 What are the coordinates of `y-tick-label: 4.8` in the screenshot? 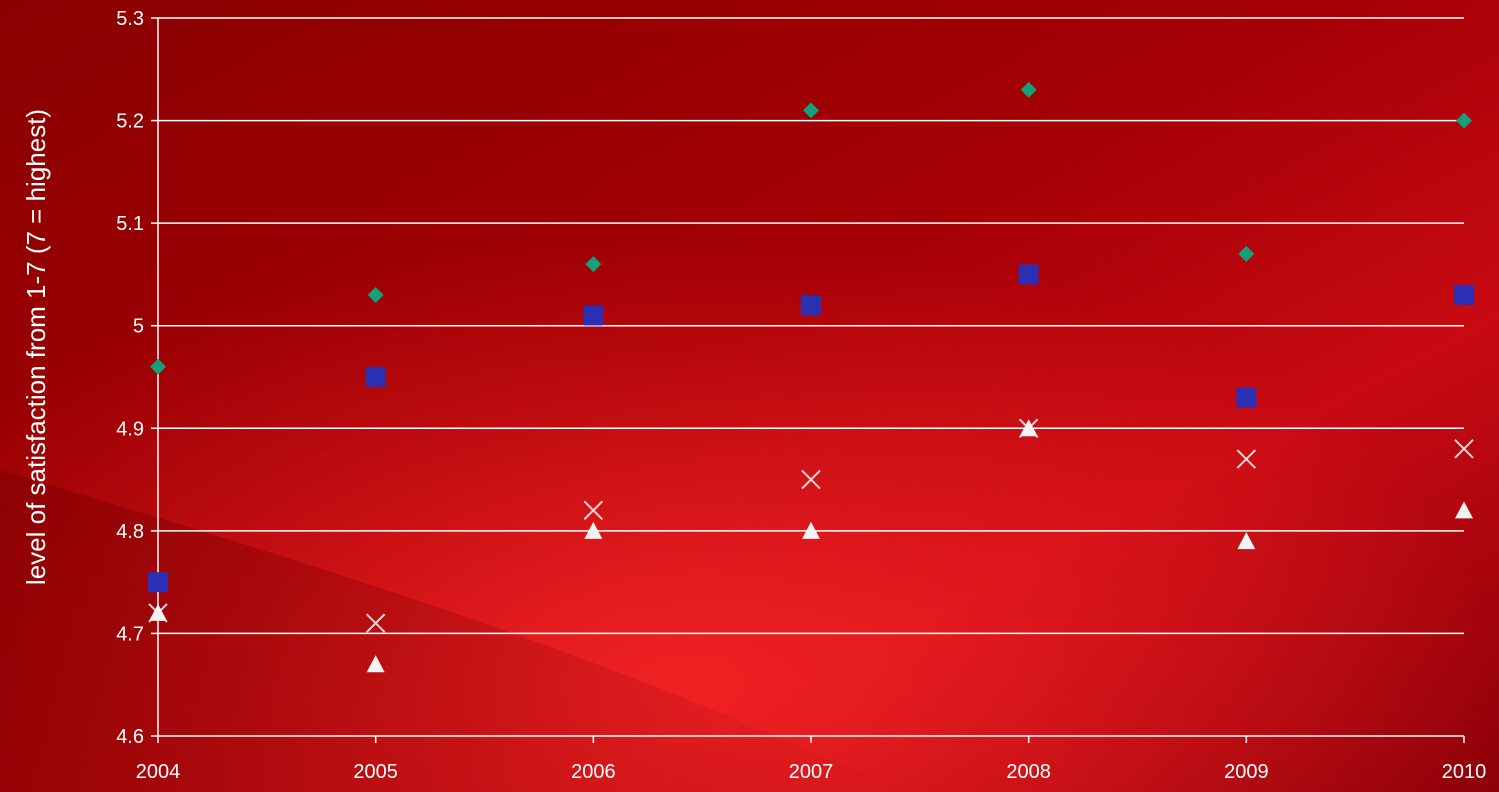 It's located at (130, 532).